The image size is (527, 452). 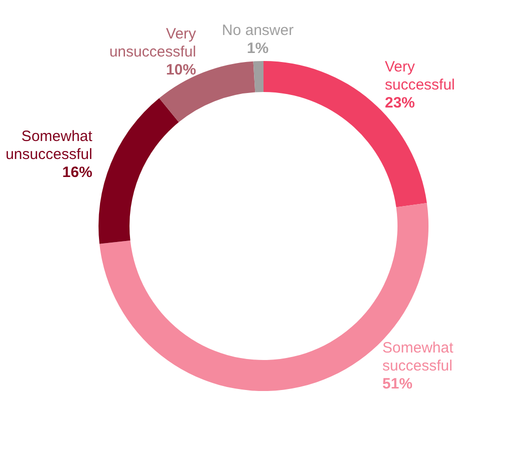 What do you see at coordinates (258, 31) in the screenshot?
I see `slice-label: No answer` at bounding box center [258, 31].